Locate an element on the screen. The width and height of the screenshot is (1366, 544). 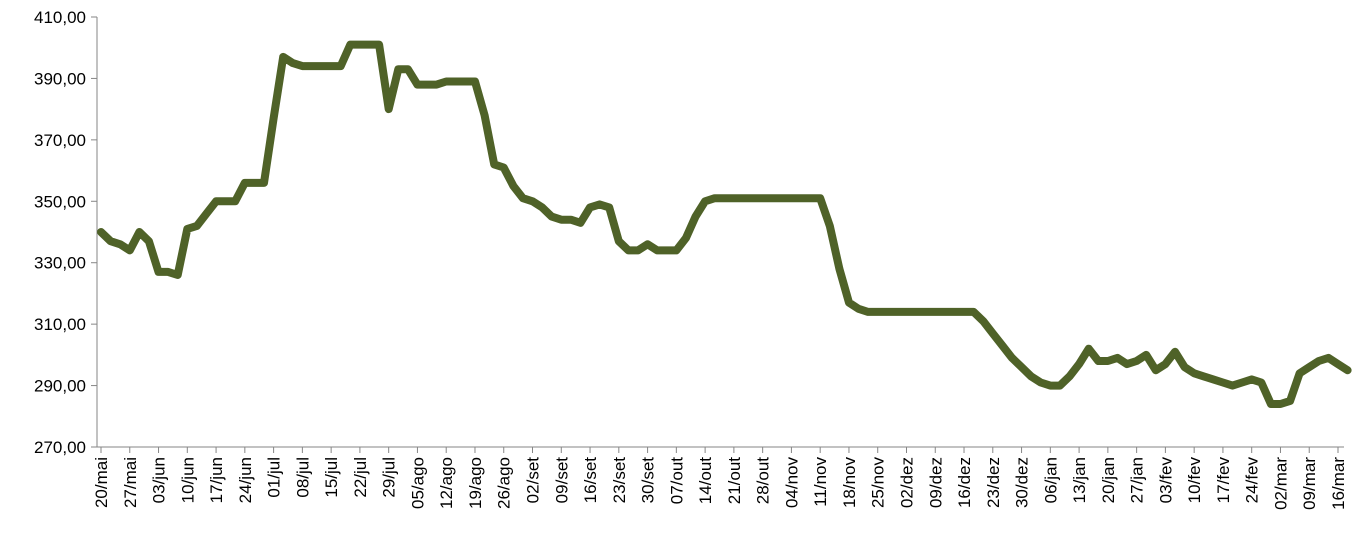
x-tick-label: 17/jun is located at coordinates (216, 480).